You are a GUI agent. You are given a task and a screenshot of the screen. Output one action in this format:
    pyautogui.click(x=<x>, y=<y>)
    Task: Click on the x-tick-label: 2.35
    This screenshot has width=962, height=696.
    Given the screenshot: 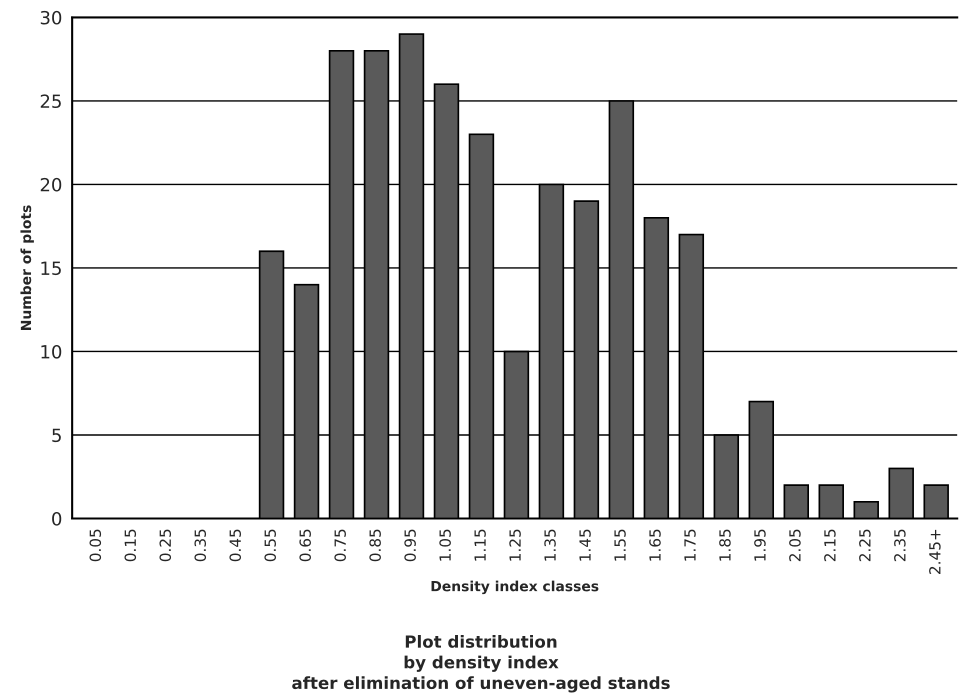 What is the action you would take?
    pyautogui.click(x=900, y=546)
    